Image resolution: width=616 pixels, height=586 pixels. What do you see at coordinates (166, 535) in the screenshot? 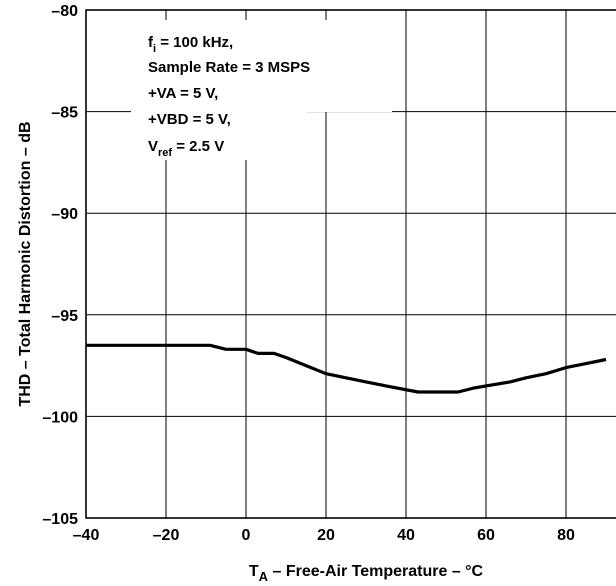
I see `x-tick-label: –20` at bounding box center [166, 535].